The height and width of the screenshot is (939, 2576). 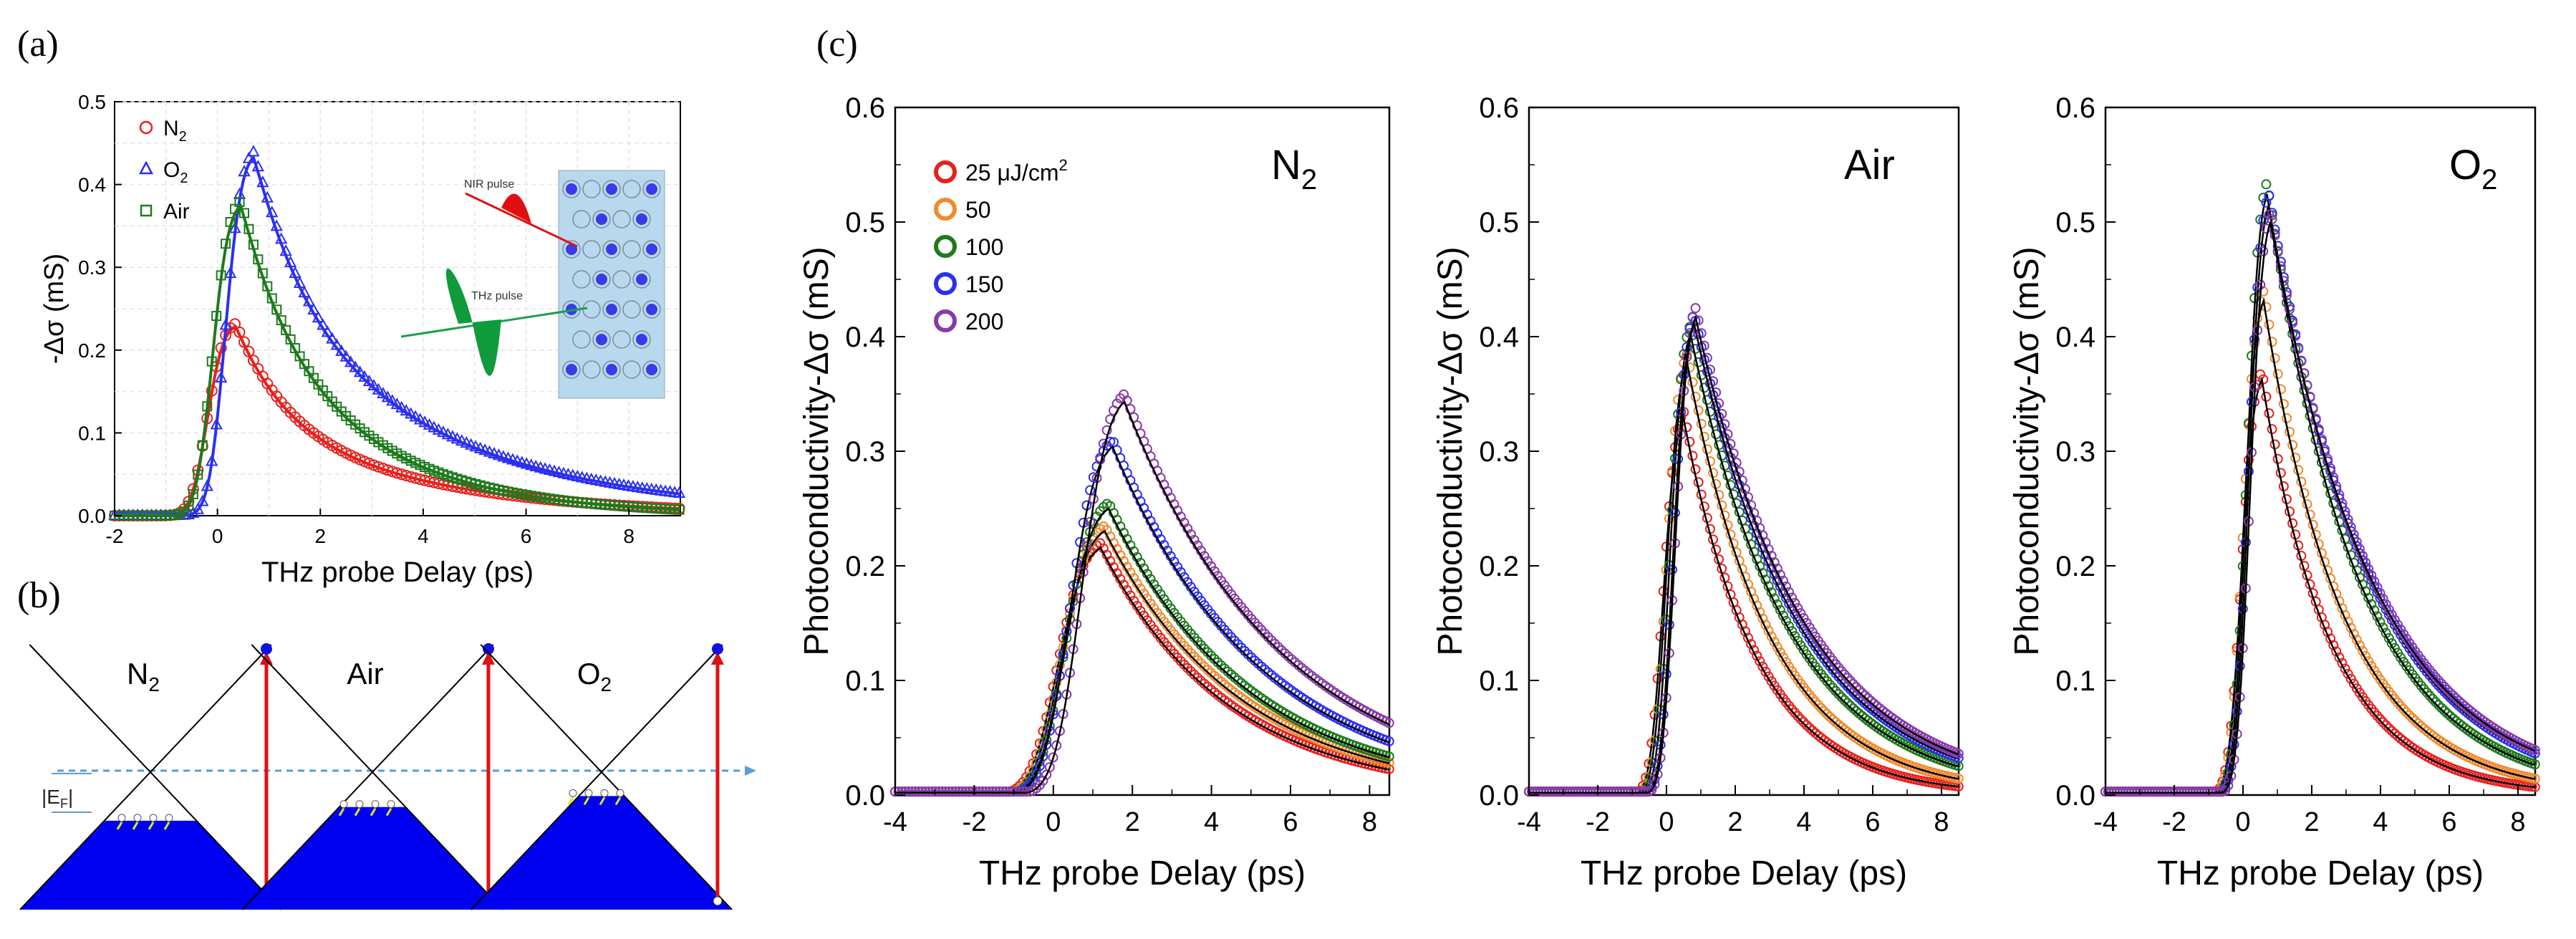 I want to click on x-tick-label: 4, so click(x=1804, y=822).